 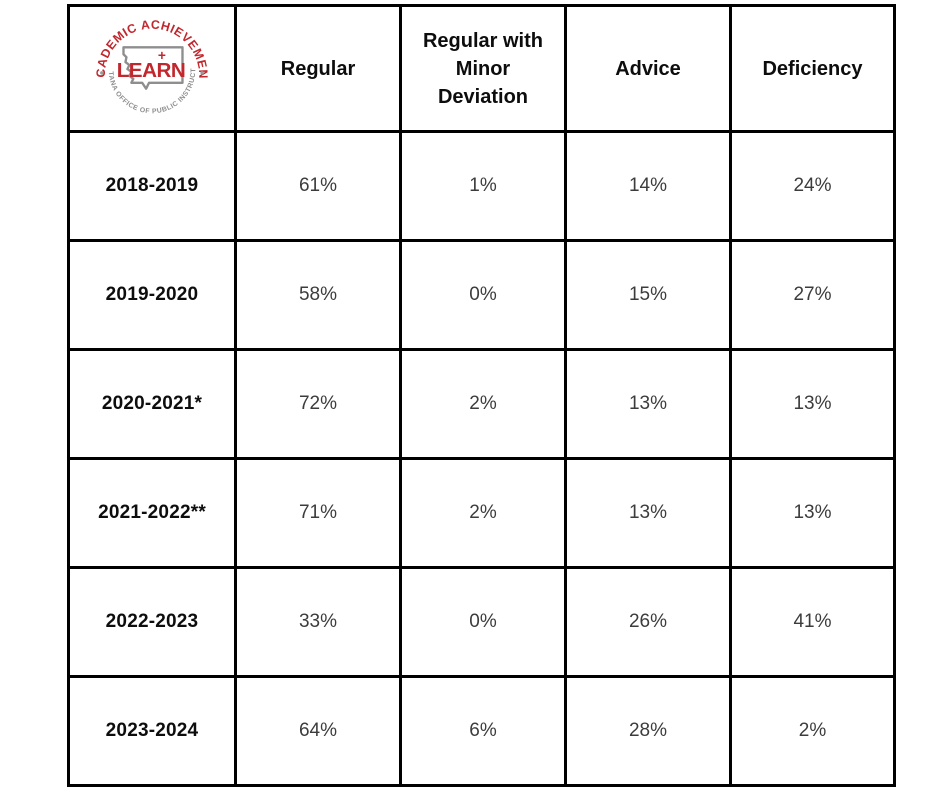 I want to click on column-header-advice: Advice, so click(x=648, y=68).